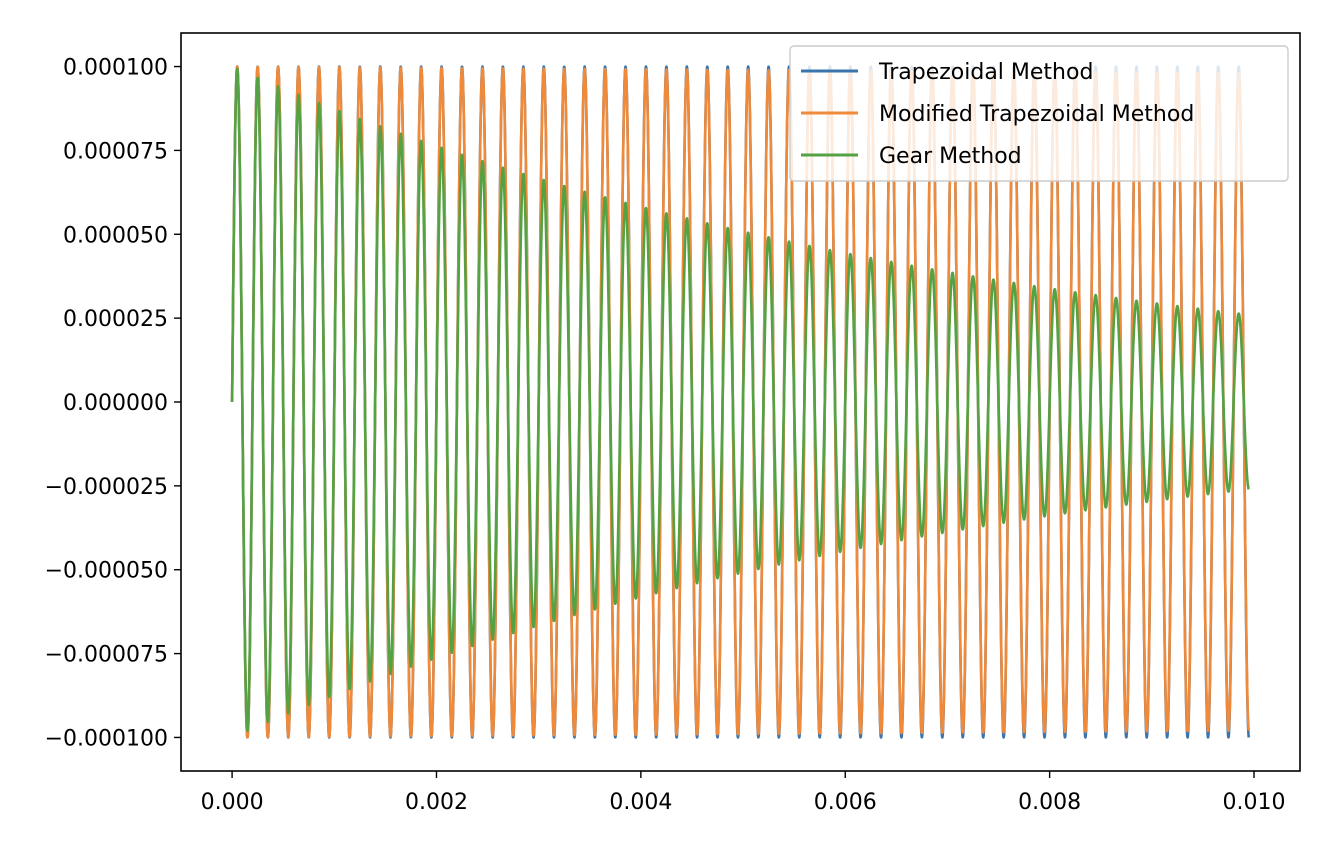 This screenshot has height=862, width=1330. Describe the element at coordinates (115, 151) in the screenshot. I see `y-tick-label: 0.000075` at that location.